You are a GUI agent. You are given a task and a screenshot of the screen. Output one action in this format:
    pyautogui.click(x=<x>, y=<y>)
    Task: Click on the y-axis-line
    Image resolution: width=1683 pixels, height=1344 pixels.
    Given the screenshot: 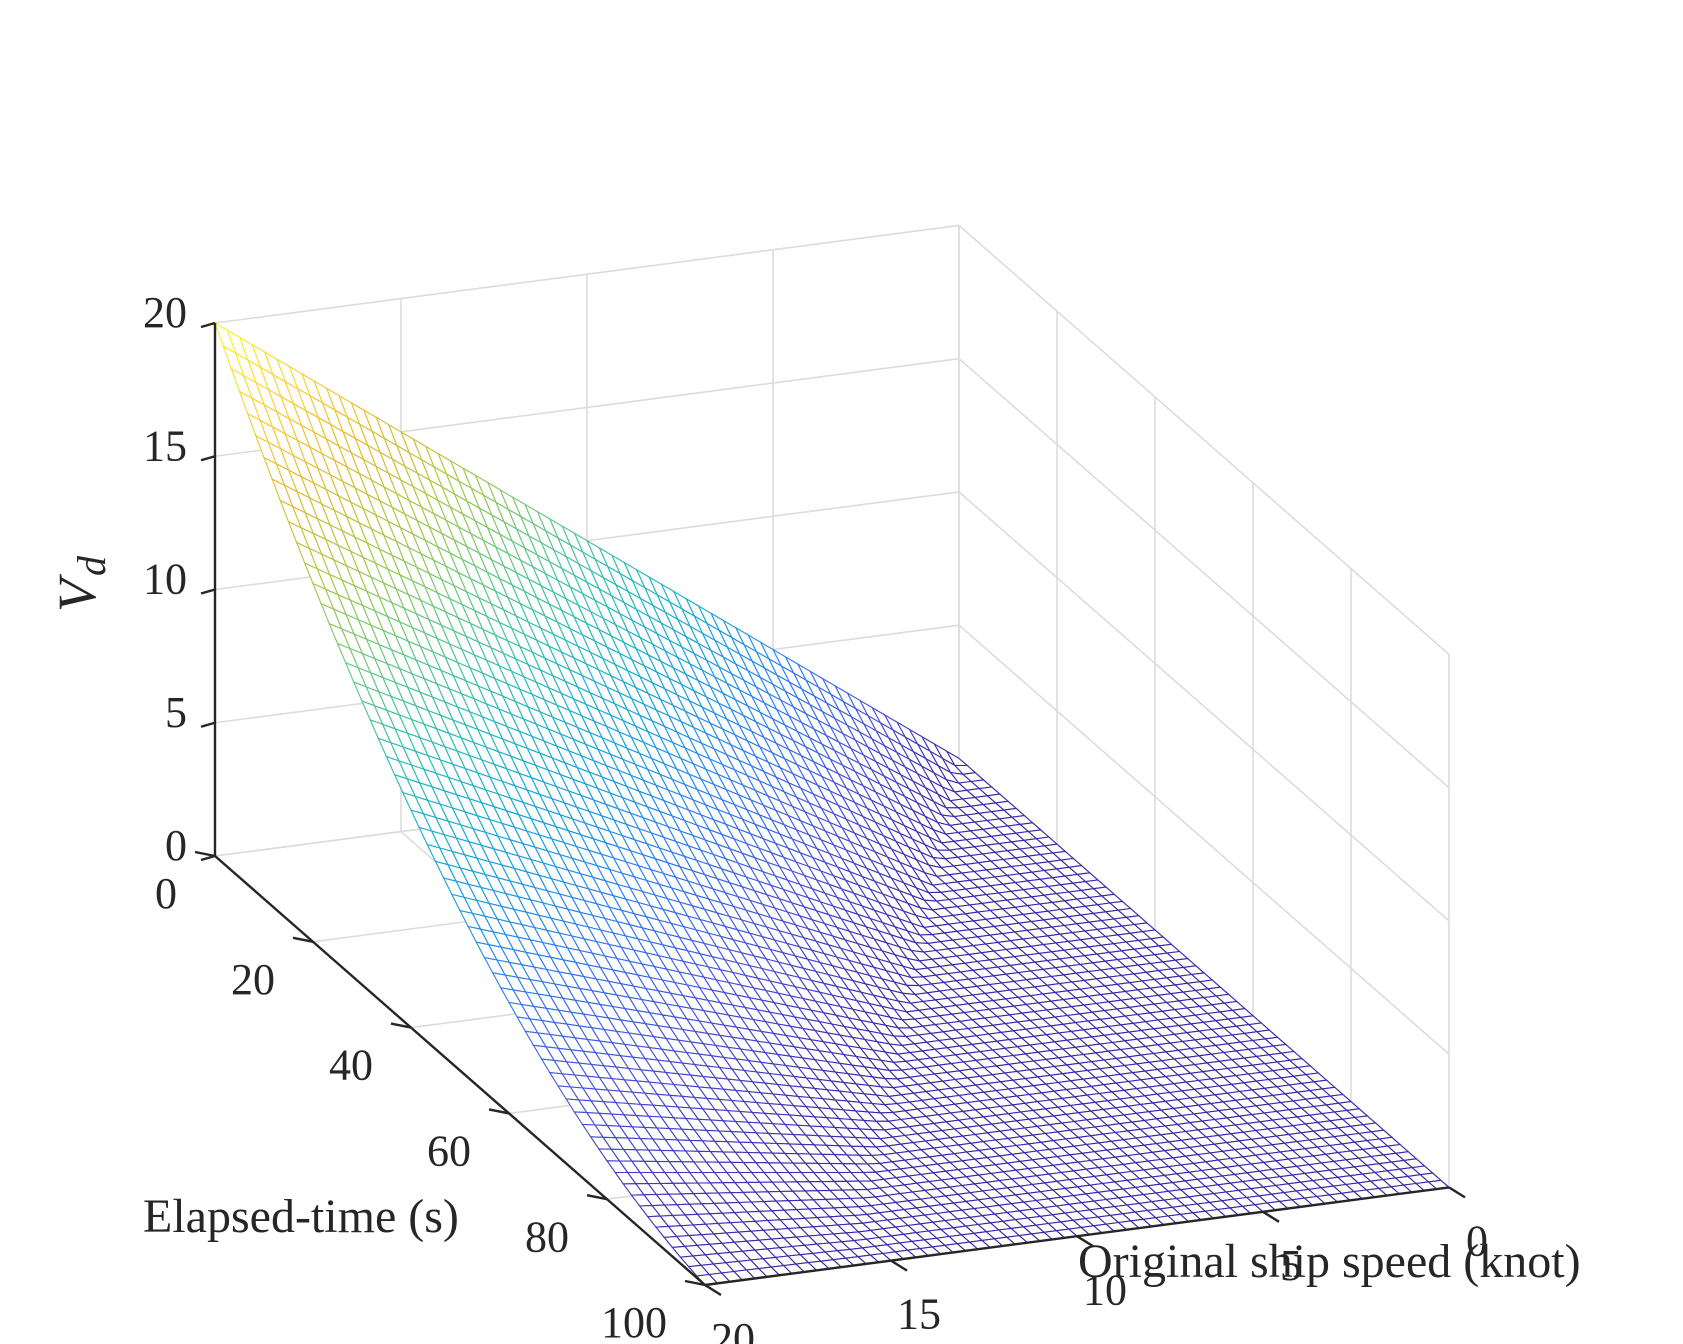 What is the action you would take?
    pyautogui.click(x=460, y=1070)
    